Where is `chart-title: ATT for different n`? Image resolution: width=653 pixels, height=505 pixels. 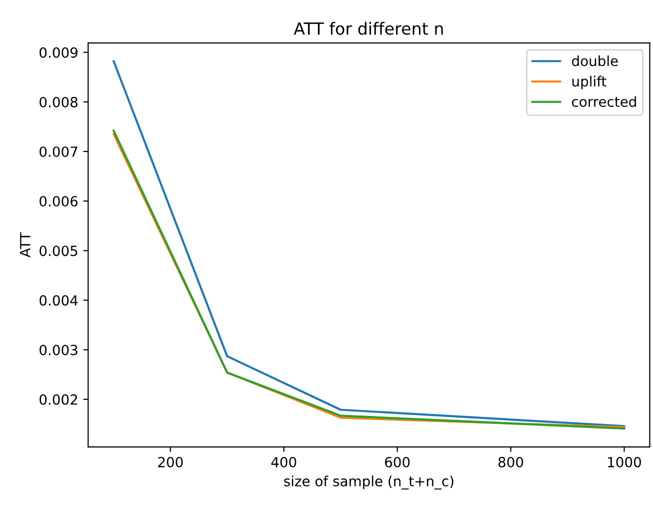 chart-title: ATT for different n is located at coordinates (368, 28).